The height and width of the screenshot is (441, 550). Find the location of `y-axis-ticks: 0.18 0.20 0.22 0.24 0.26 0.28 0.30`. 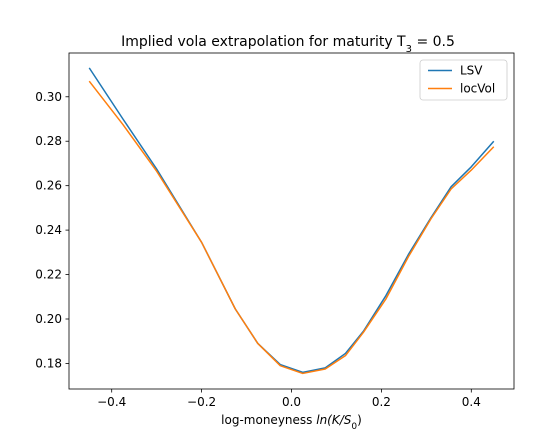

y-axis-ticks: 0.18 0.20 0.22 0.24 0.26 0.28 0.30 is located at coordinates (52, 230).